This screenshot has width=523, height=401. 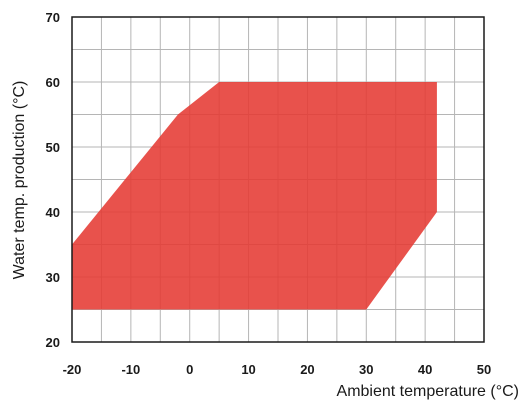 I want to click on x-tick-label: 30, so click(x=366, y=369).